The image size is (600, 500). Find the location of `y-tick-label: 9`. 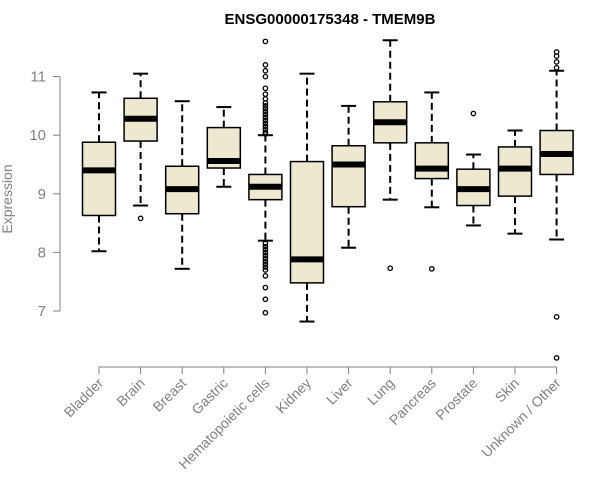

y-tick-label: 9 is located at coordinates (42, 194).